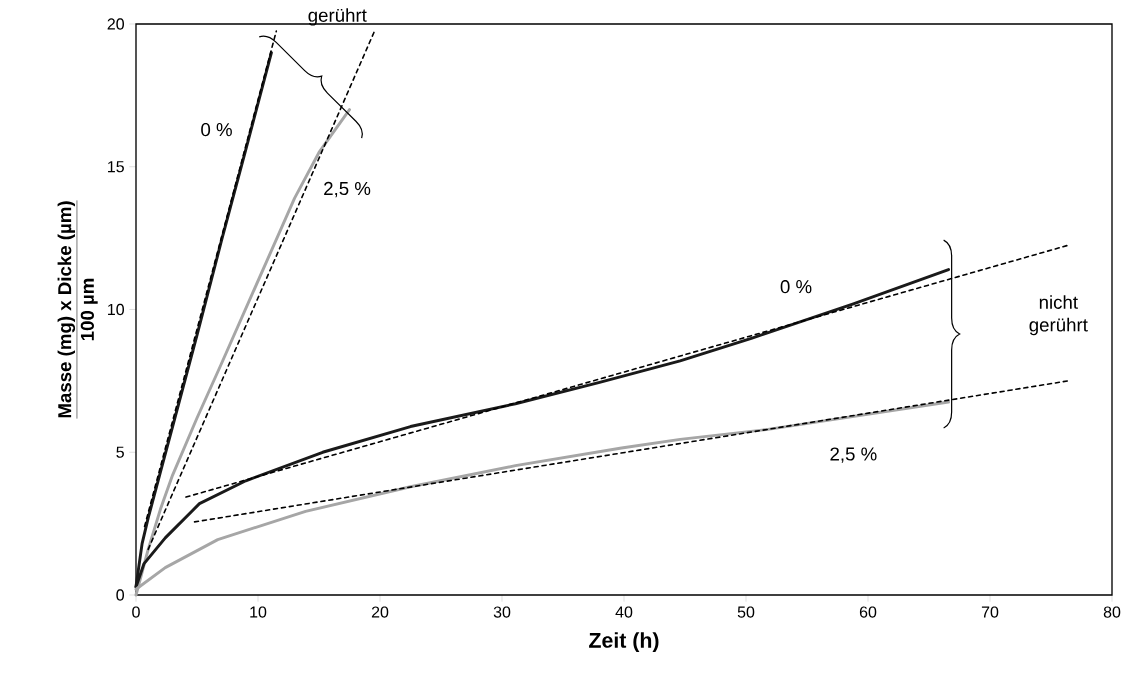  What do you see at coordinates (746, 612) in the screenshot?
I see `x-tick-label: 50` at bounding box center [746, 612].